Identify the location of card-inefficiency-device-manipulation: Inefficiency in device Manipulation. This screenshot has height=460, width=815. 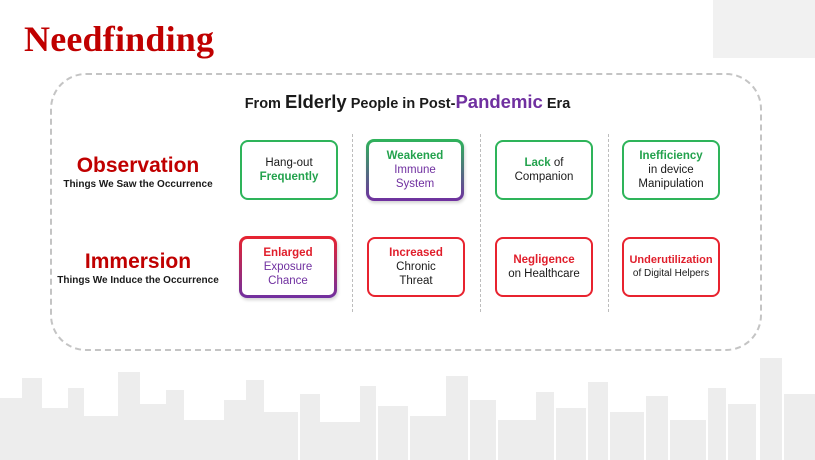
(671, 170).